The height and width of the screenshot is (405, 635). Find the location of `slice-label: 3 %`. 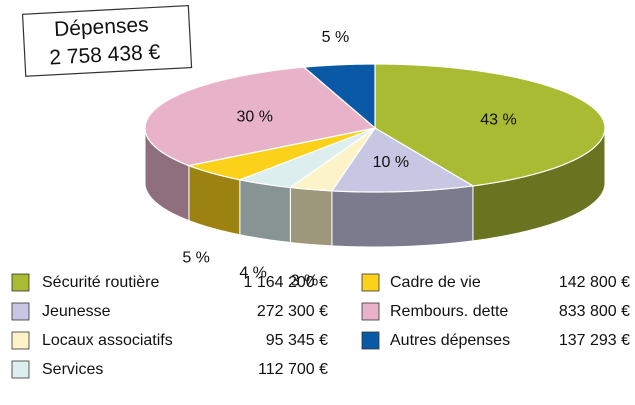

slice-label: 3 % is located at coordinates (305, 280).